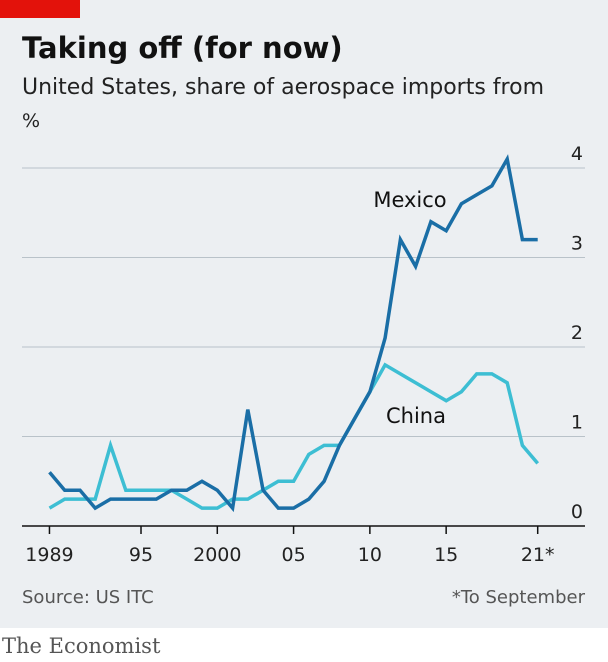 The width and height of the screenshot is (608, 662). I want to click on y-tick-label: 4, so click(577, 154).